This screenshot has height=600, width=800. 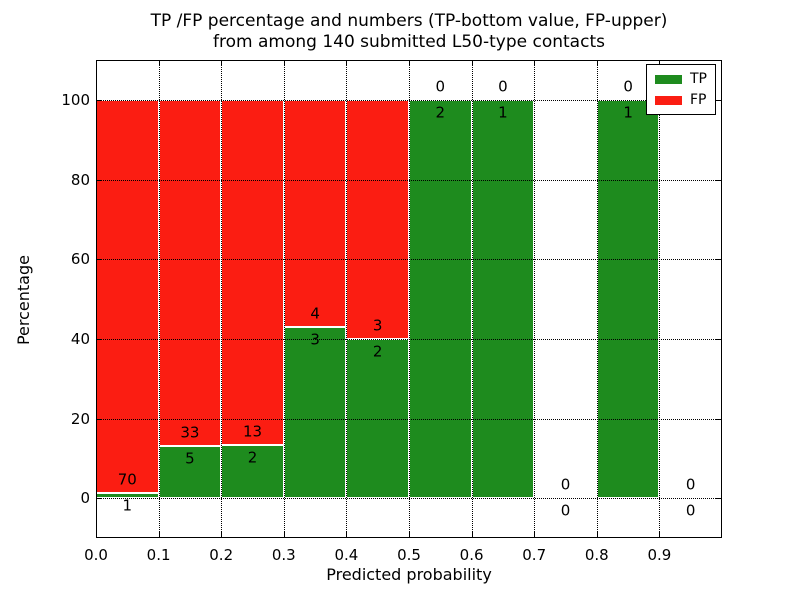 I want to click on y-axis-label: Percentage, so click(x=23, y=300).